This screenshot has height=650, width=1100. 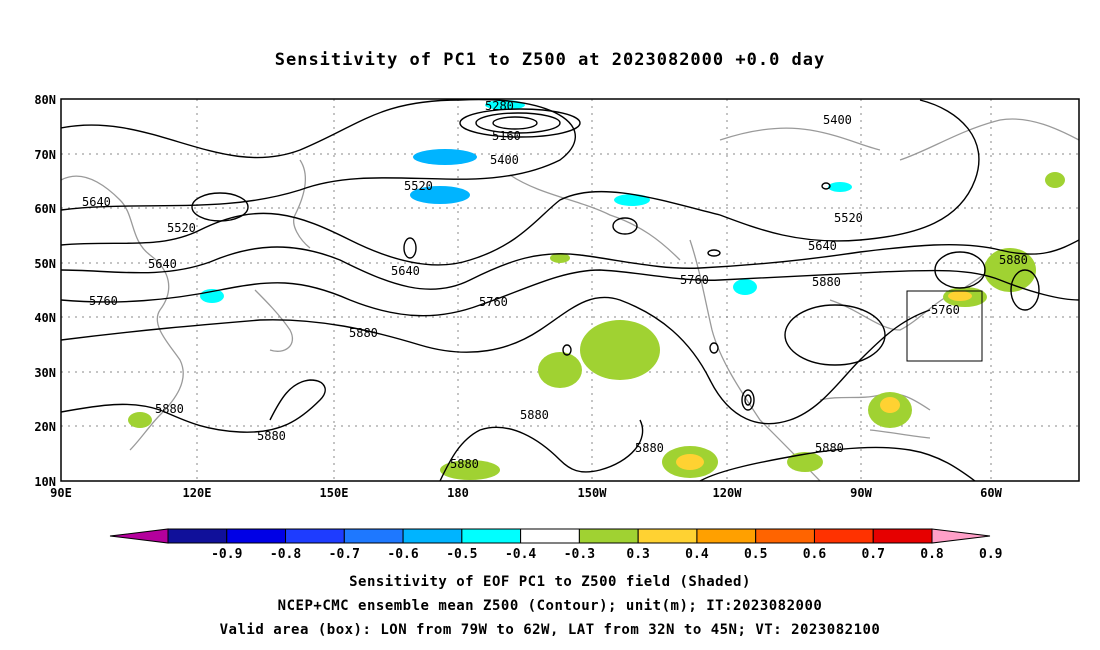 I want to click on lon-axis: 90E 120E 150E 180 150W 120W 90W 60W, so click(x=526, y=493).